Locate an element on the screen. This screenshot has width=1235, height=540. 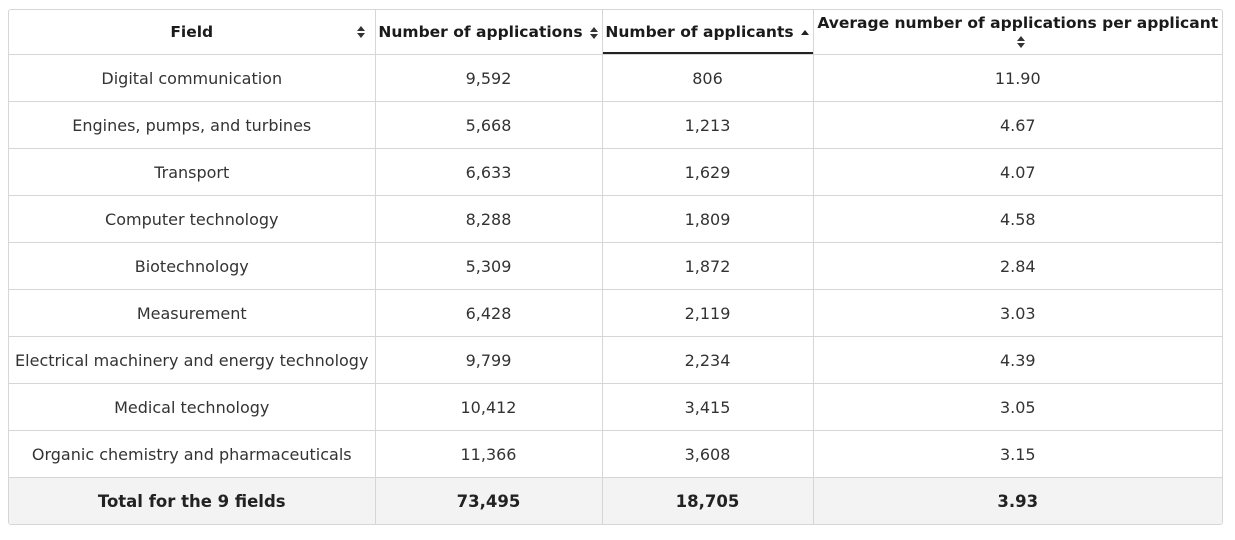
cell-field: Biotechnology is located at coordinates (192, 266).